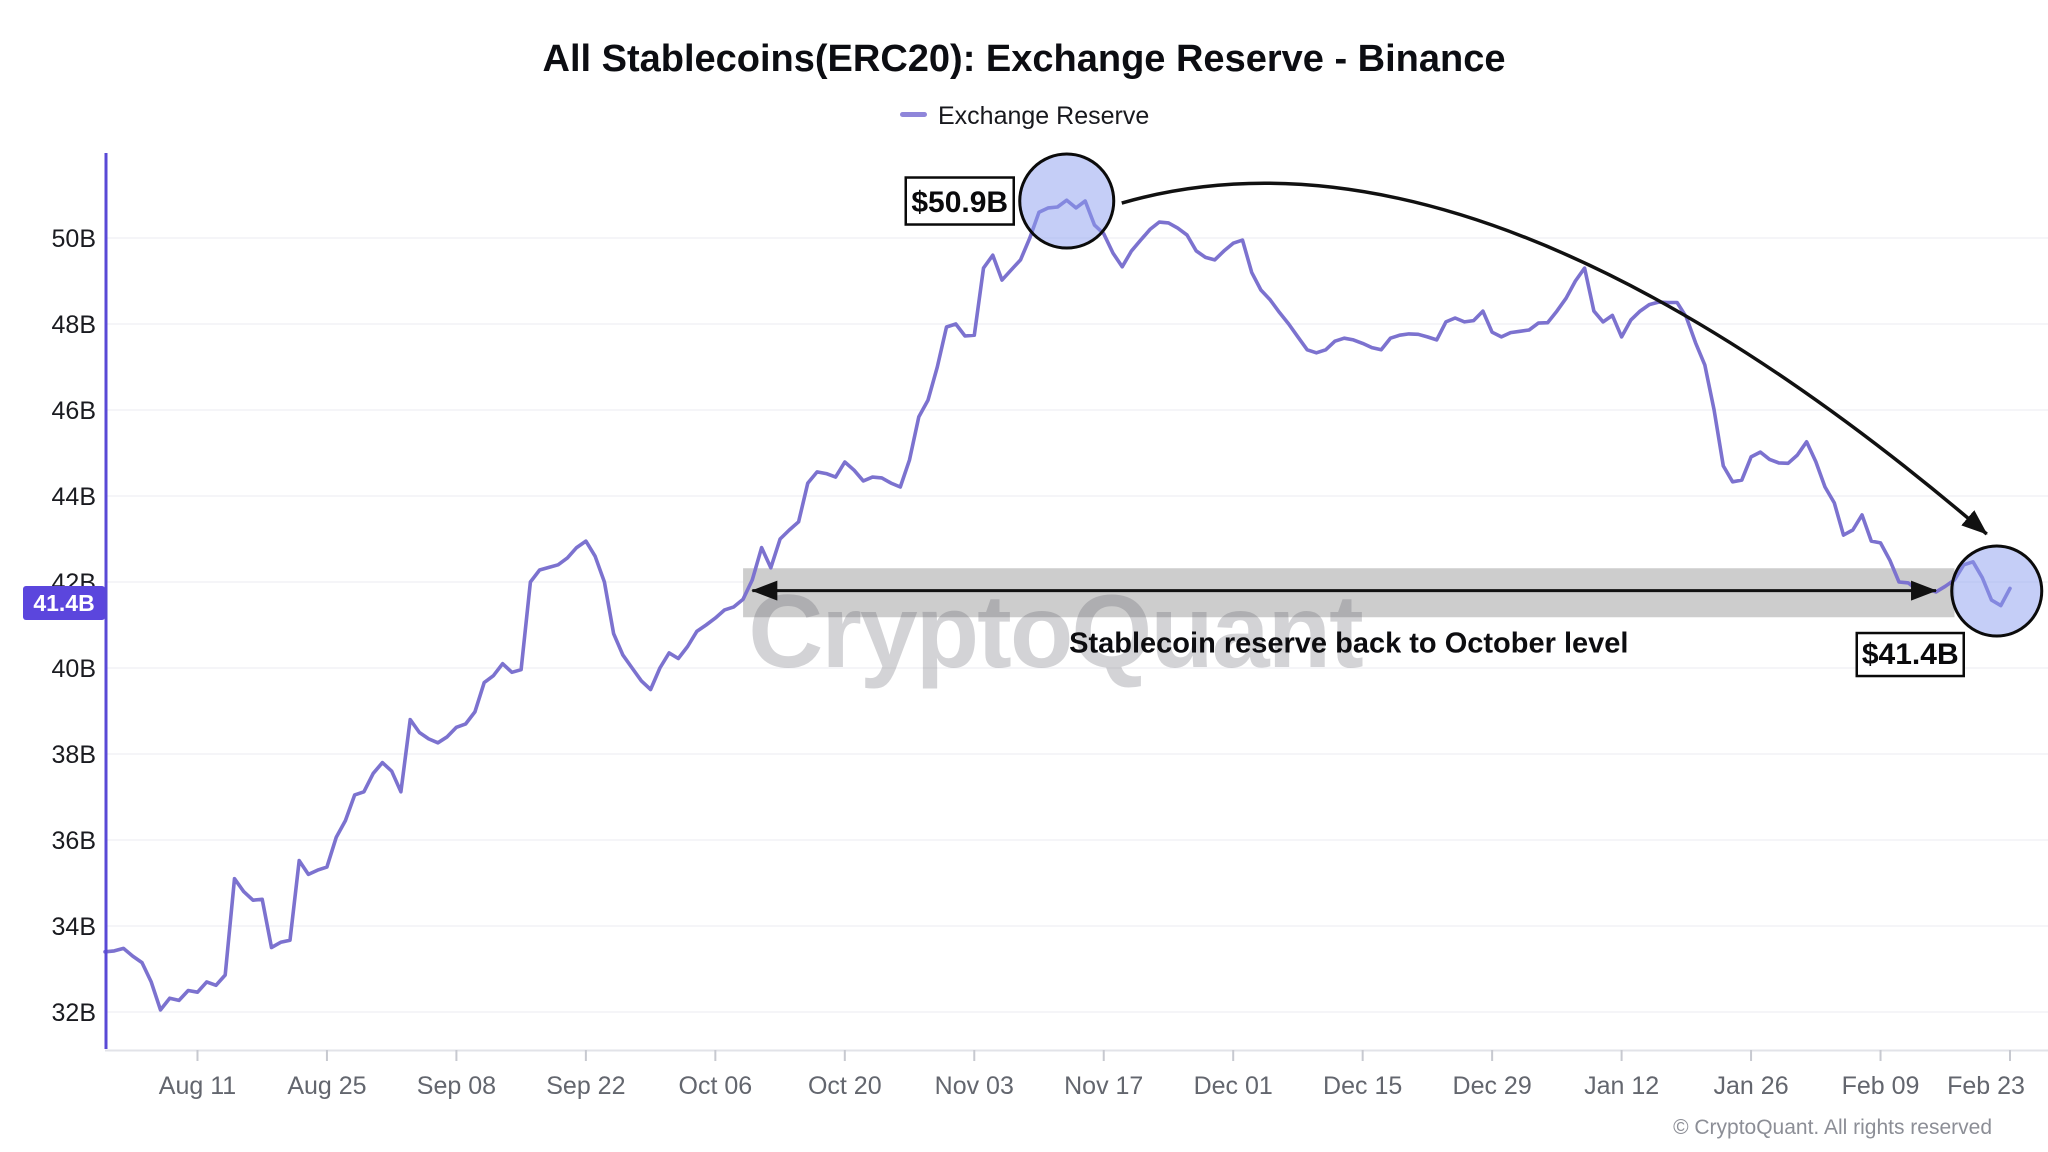  I want to click on y-tick-label-36B: 36B, so click(74, 841).